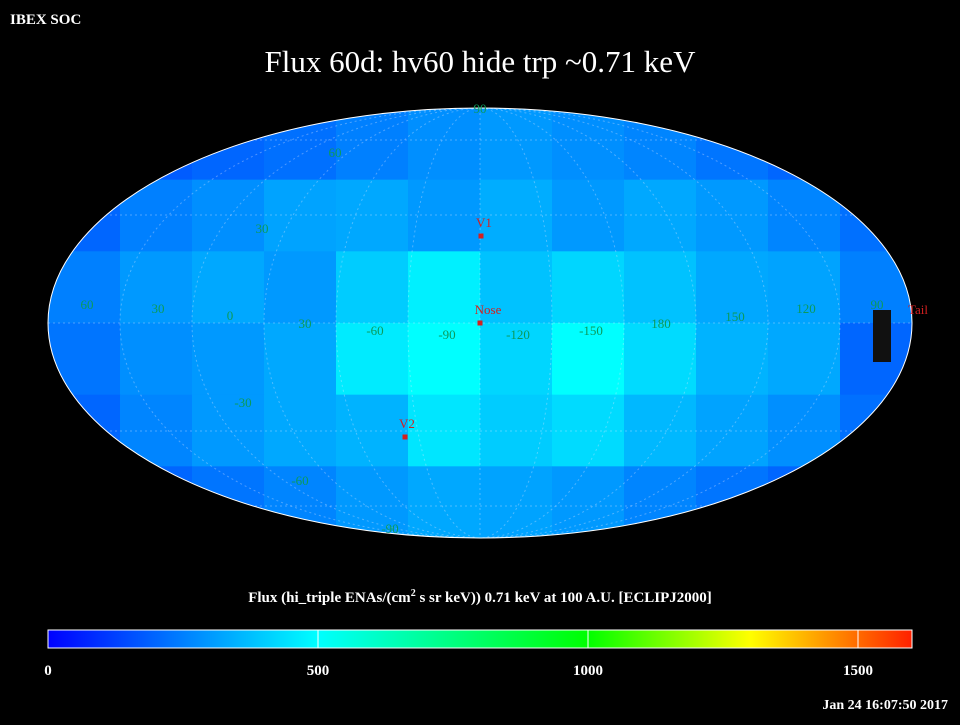  Describe the element at coordinates (407, 423) in the screenshot. I see `marker-label: V2` at that location.